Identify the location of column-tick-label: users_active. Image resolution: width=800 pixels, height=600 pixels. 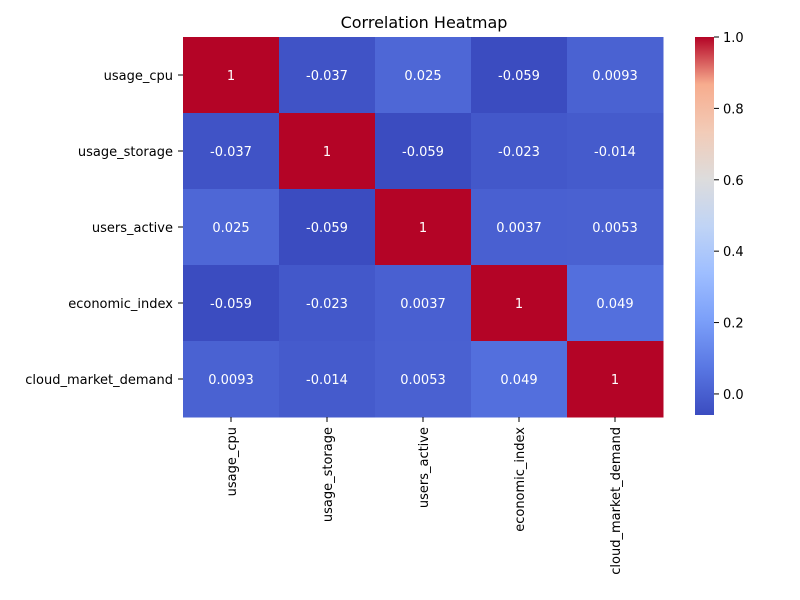
(424, 467).